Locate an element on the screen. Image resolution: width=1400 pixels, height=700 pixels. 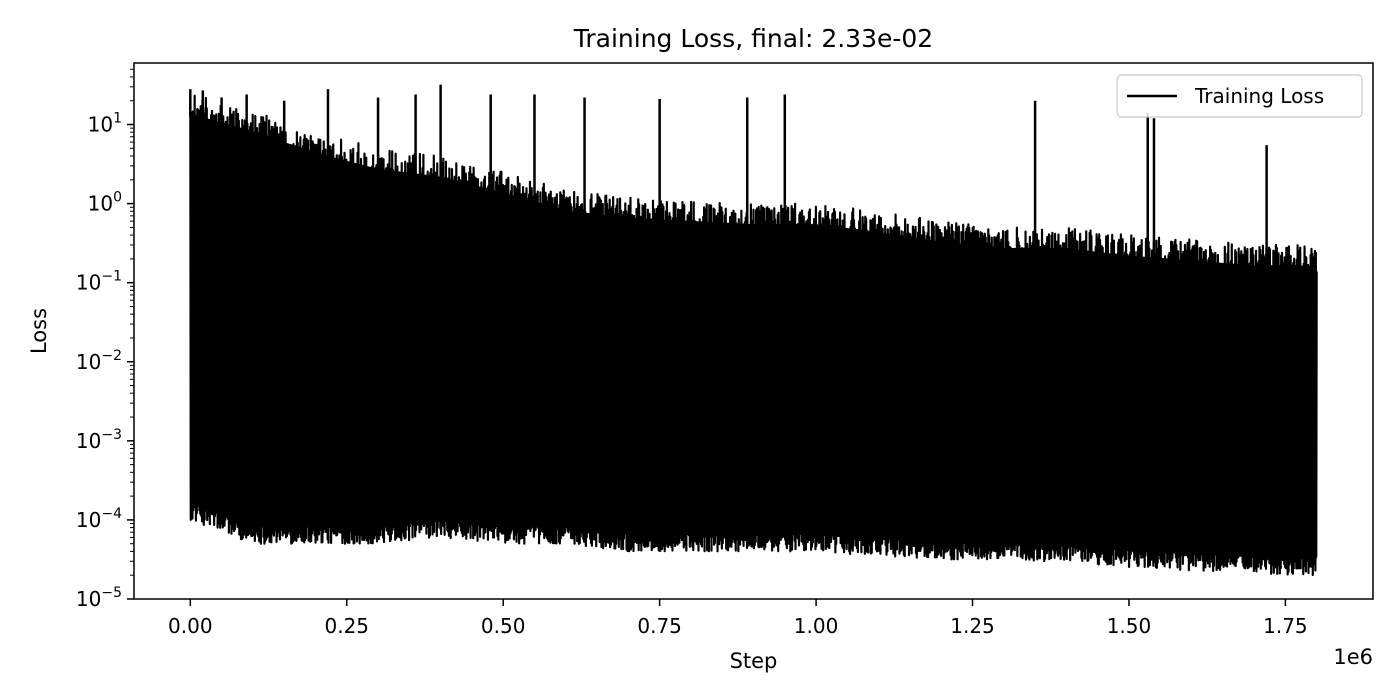
y-tick-label: 10⁻¹ is located at coordinates (99, 282).